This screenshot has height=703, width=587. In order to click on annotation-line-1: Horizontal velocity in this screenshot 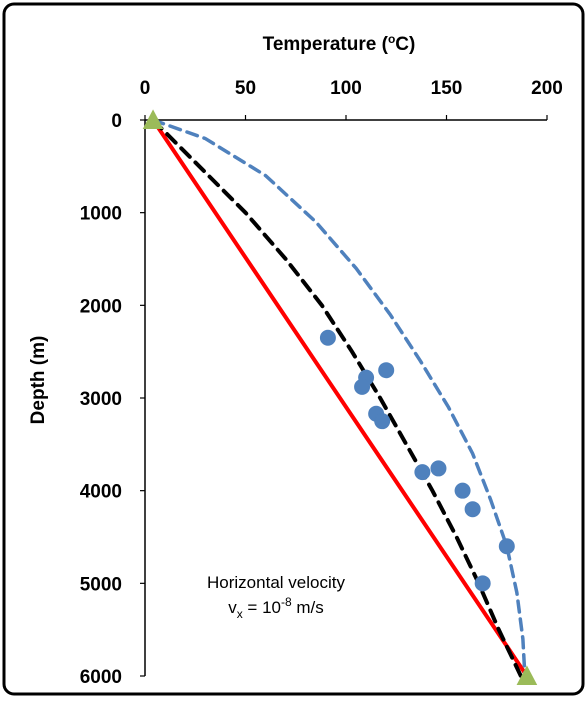, I will do `click(276, 582)`.